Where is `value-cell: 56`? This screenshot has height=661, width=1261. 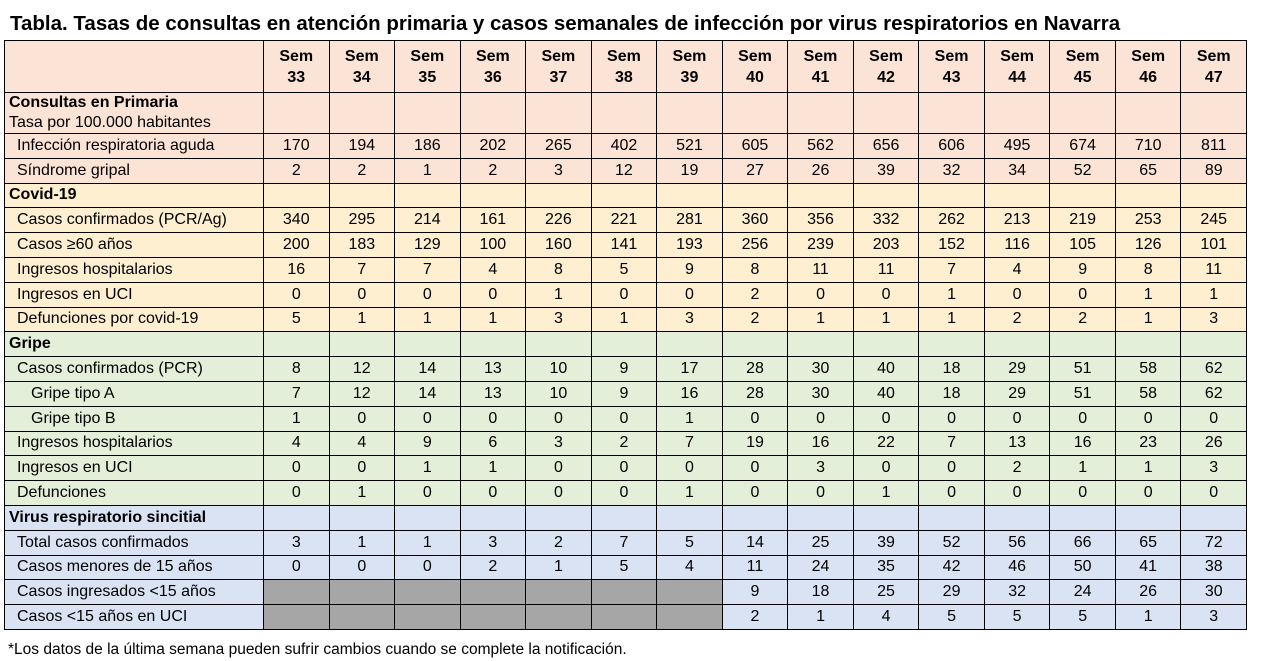 value-cell: 56 is located at coordinates (1017, 542).